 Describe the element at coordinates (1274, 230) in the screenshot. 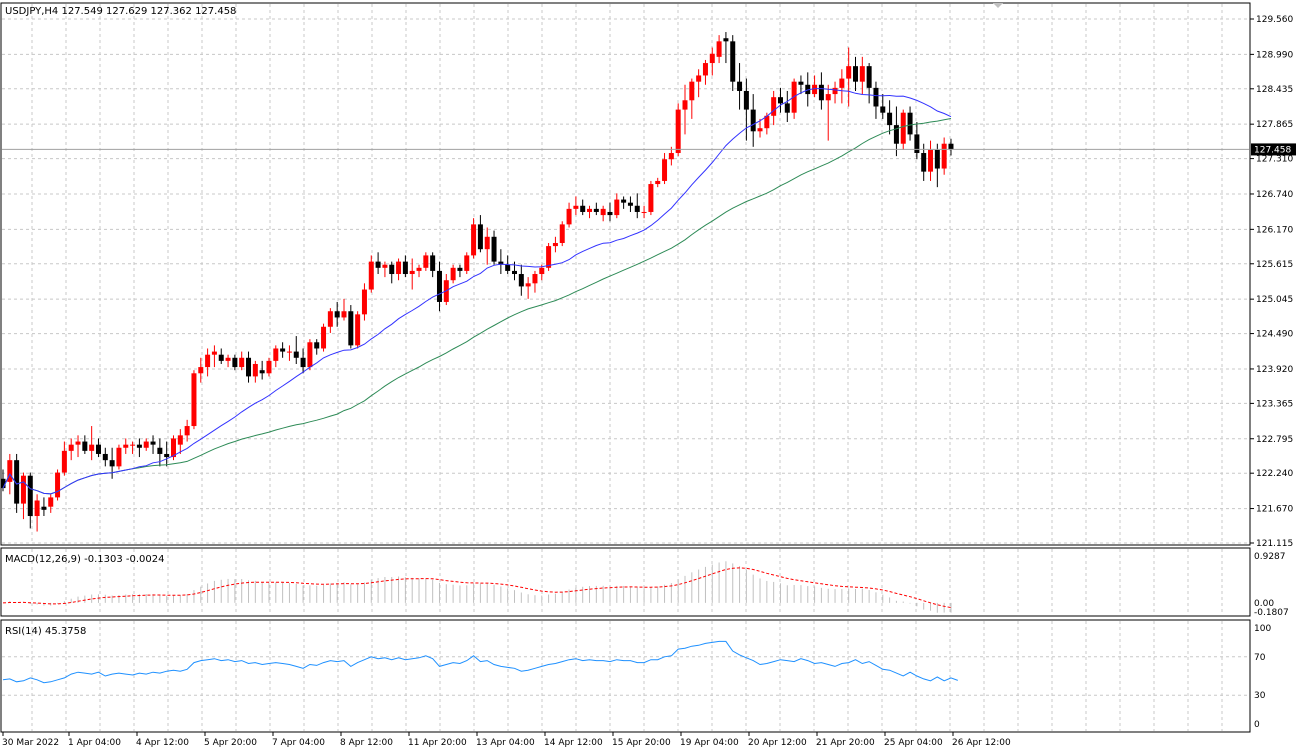

I see `price-tick-label: 126.170` at that location.